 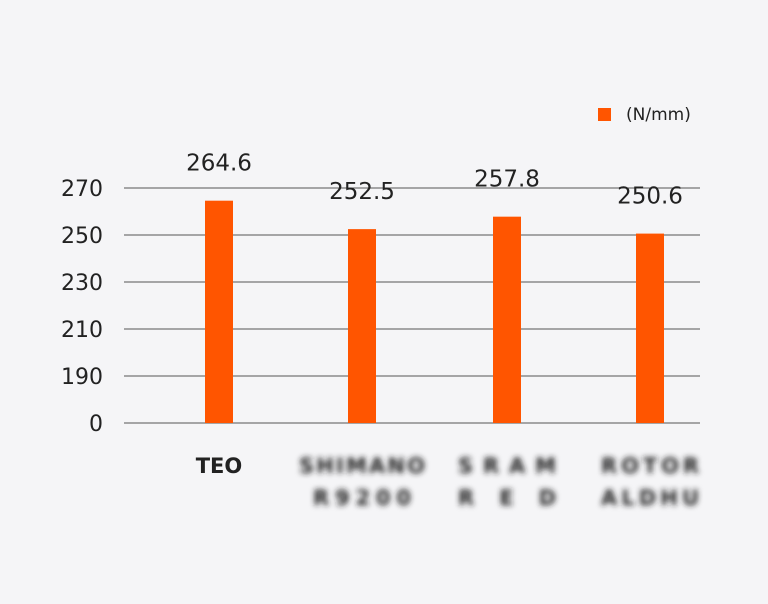 I want to click on x-axis-categories: TEO SHIMANO R9200 SRAM RED ROTOR ALDHU, so click(x=447, y=482).